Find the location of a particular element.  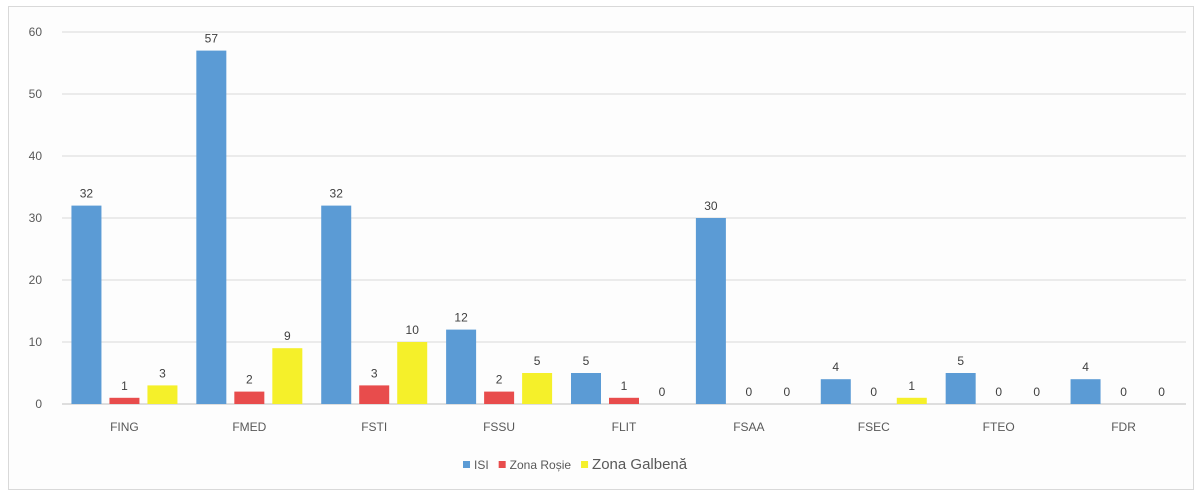

data-label-fsaa-series-1: 0 is located at coordinates (749, 392).